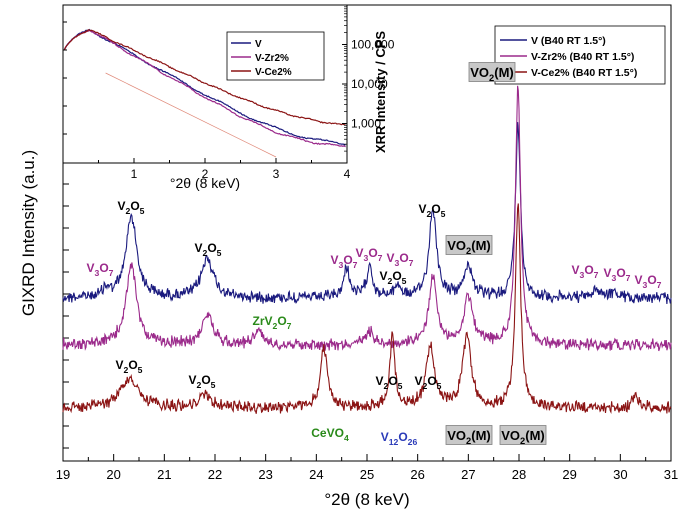 The height and width of the screenshot is (525, 696). I want to click on inset-legend: V V-Zr2% V-Ce2%, so click(275, 56).